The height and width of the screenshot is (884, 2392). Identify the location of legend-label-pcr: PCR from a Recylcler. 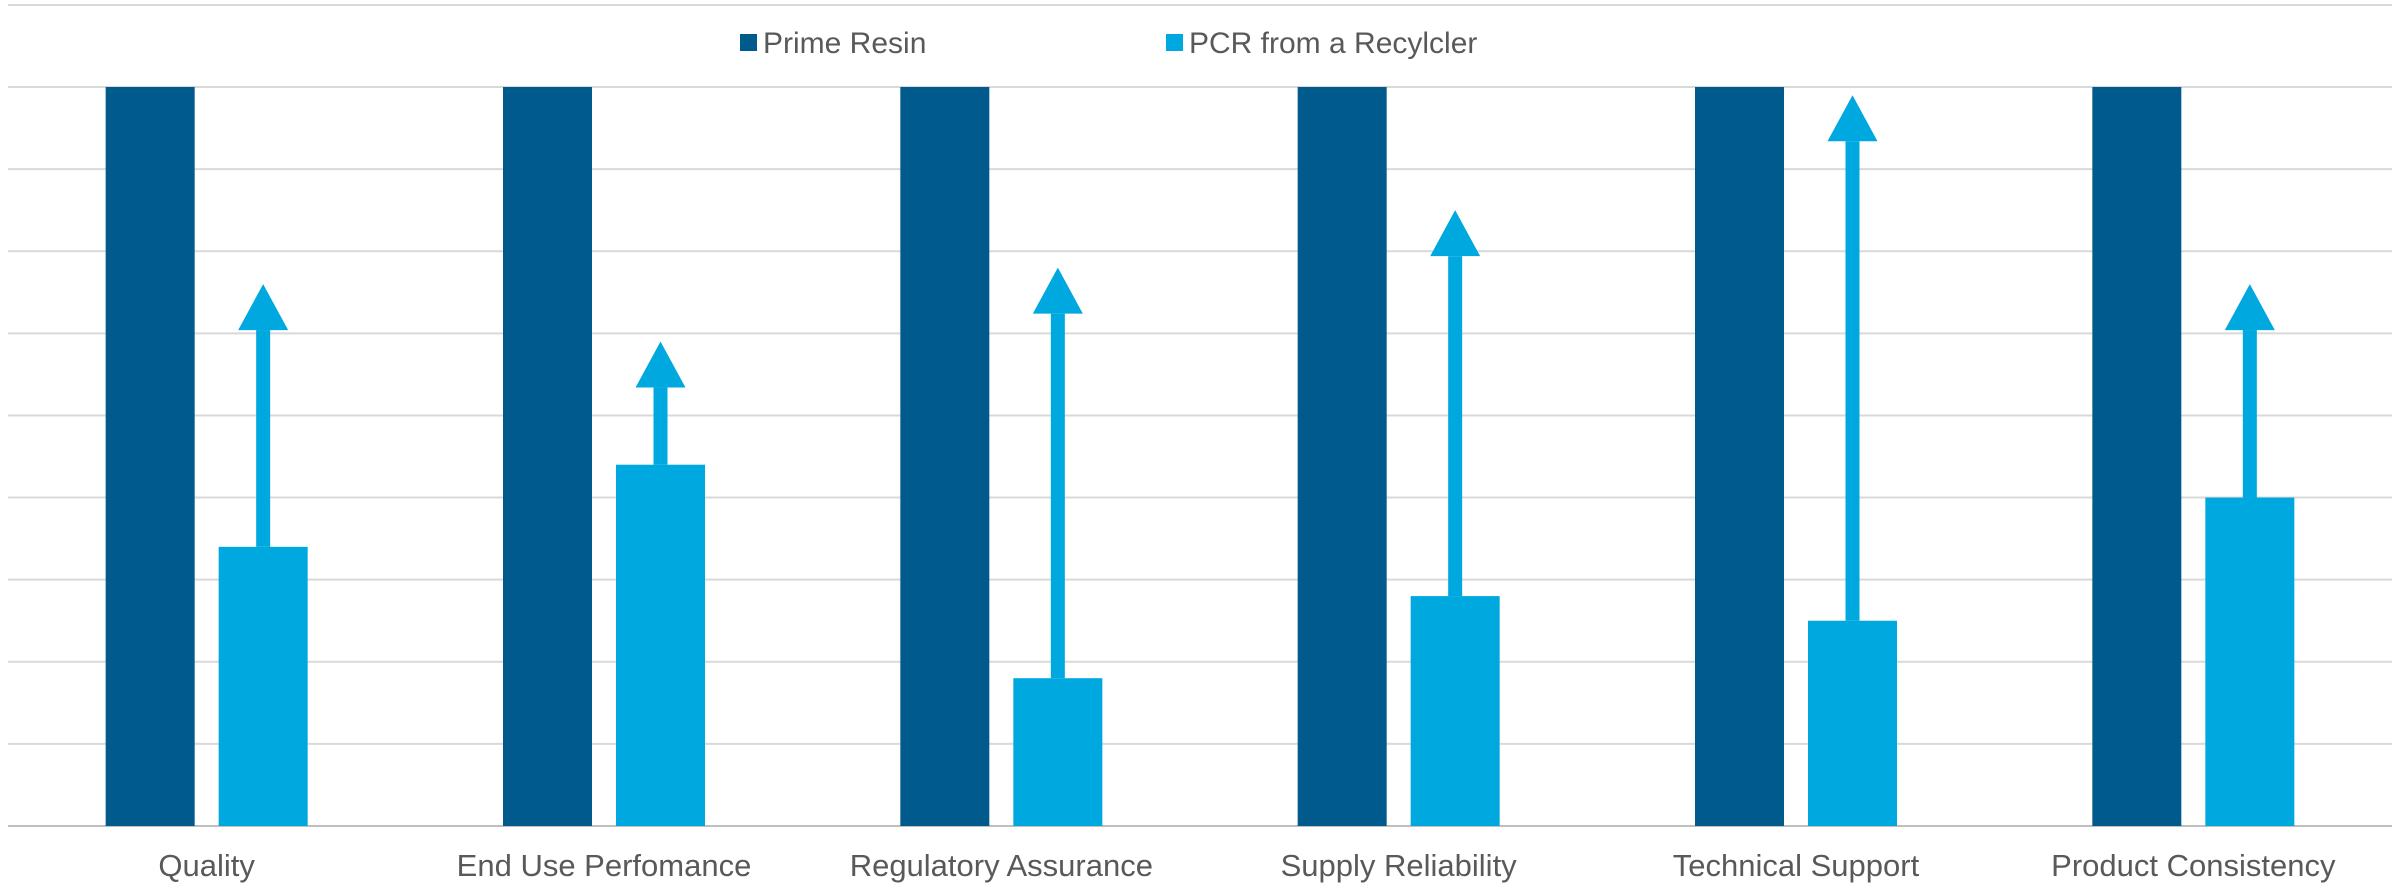
(1333, 43).